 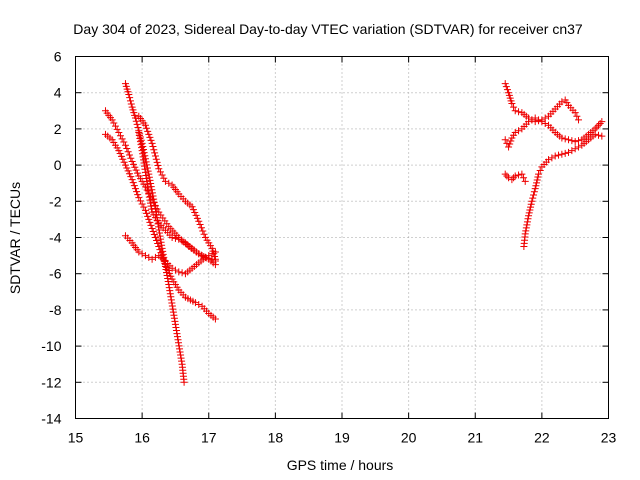 I want to click on y-tick-label: -6, so click(x=55, y=274).